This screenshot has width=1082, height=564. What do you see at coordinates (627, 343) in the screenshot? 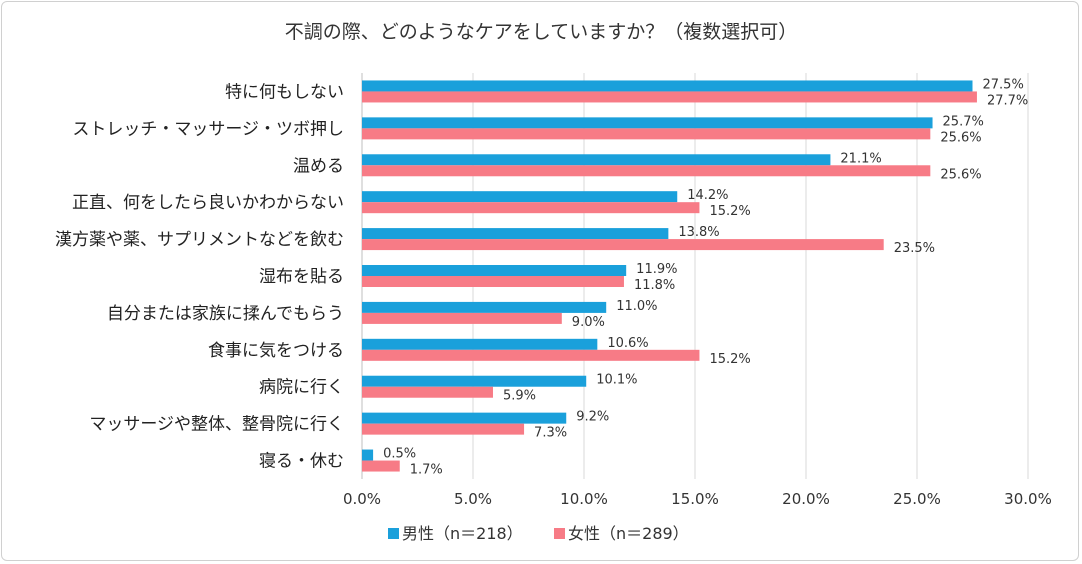
I see `male-data-label: 10.6%` at bounding box center [627, 343].